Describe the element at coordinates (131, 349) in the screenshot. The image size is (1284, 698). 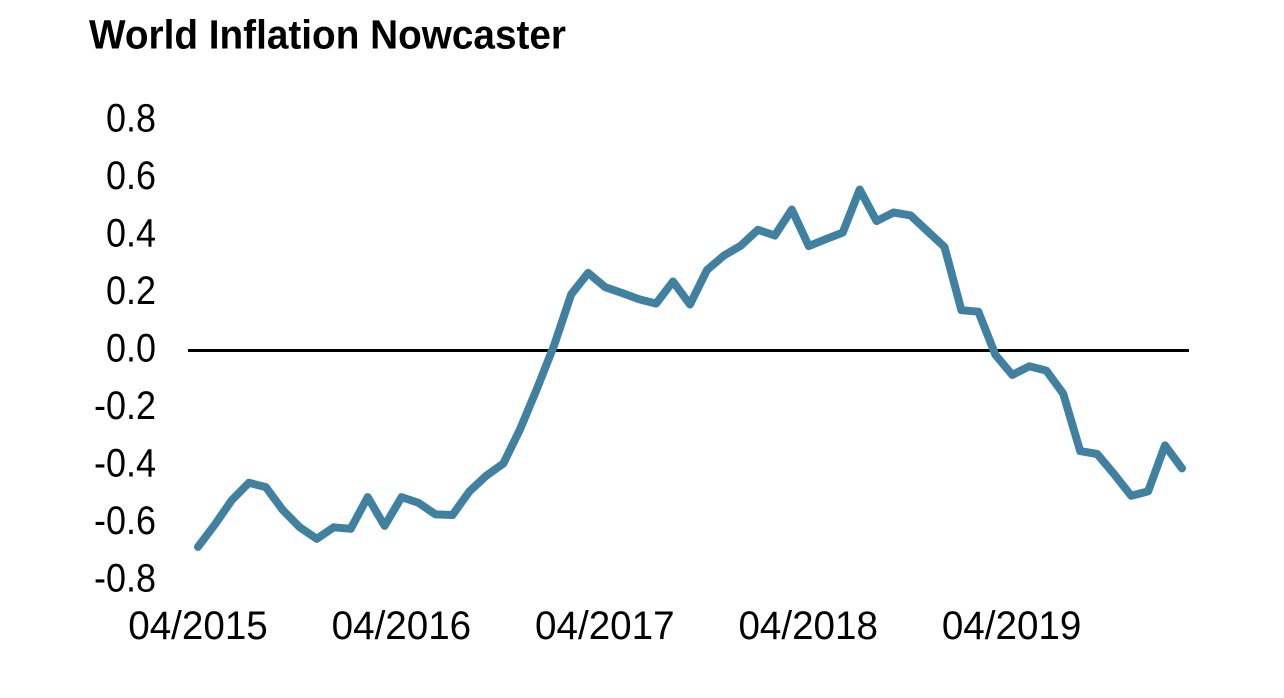
I see `svg-text: 0.0` at that location.